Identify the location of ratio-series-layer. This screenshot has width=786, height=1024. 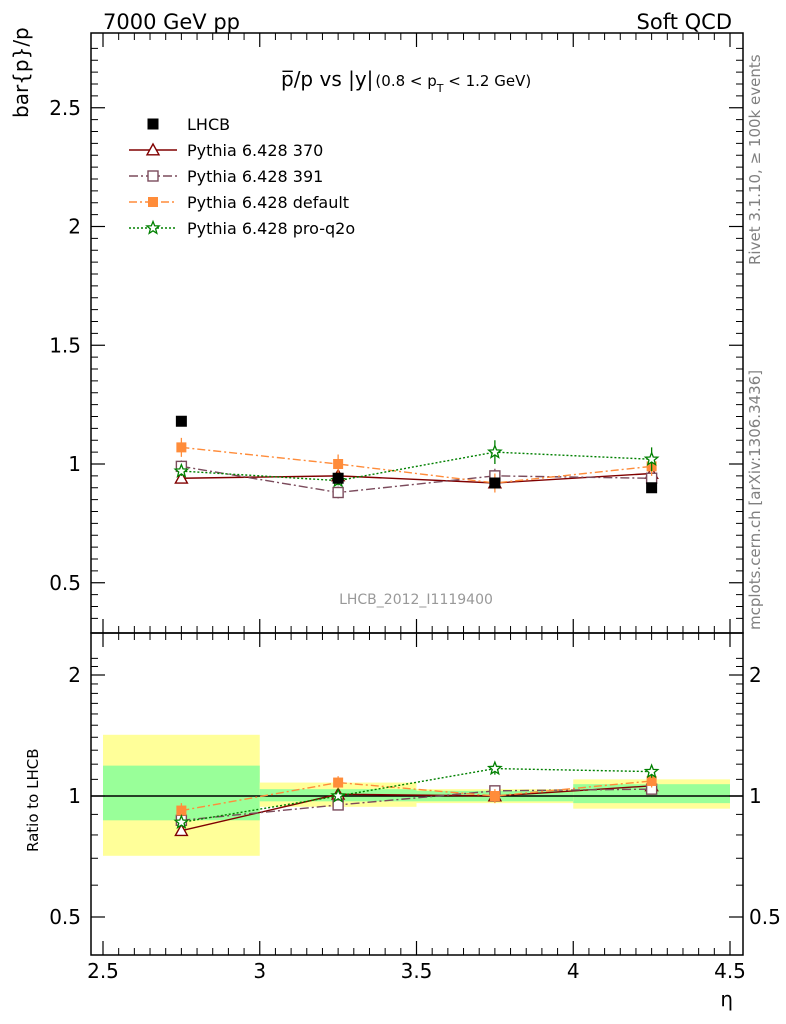
(416, 798).